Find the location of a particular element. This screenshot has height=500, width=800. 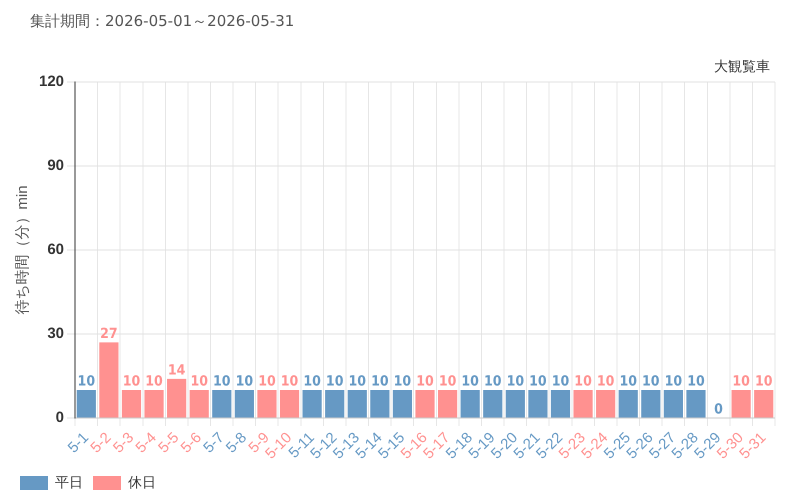

y-axis-title: 待ち時間（分）min is located at coordinates (23, 250).